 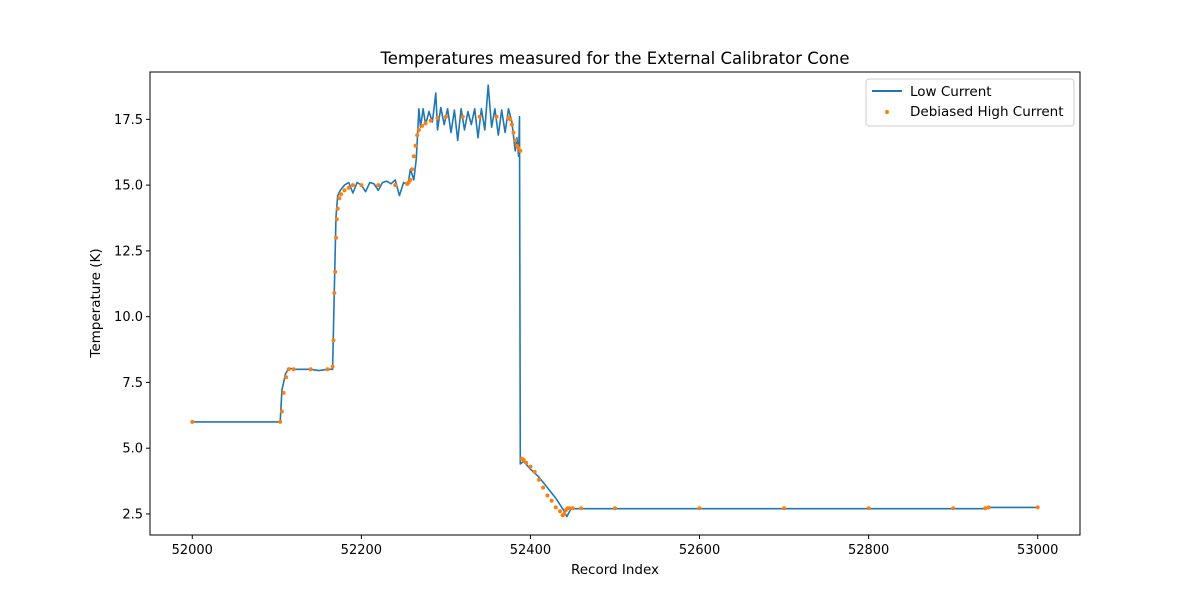 I want to click on x-tick-label: 52600, so click(x=699, y=550).